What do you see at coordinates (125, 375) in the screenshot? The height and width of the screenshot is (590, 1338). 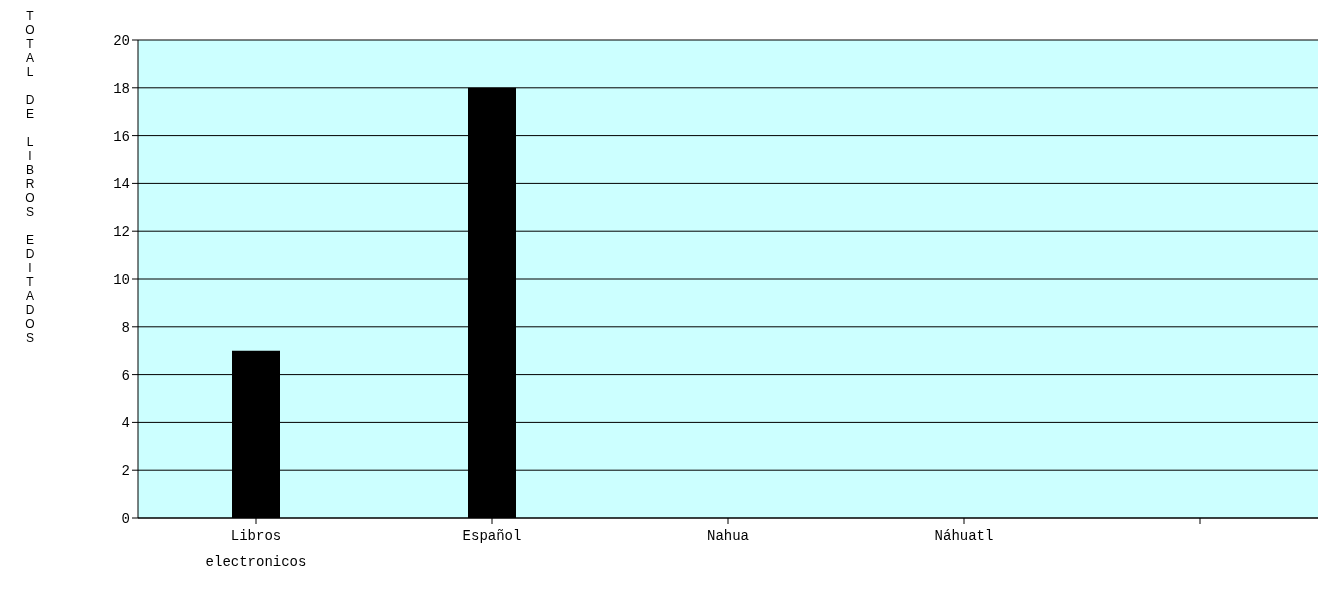 I see `y-tick-label: 6` at bounding box center [125, 375].